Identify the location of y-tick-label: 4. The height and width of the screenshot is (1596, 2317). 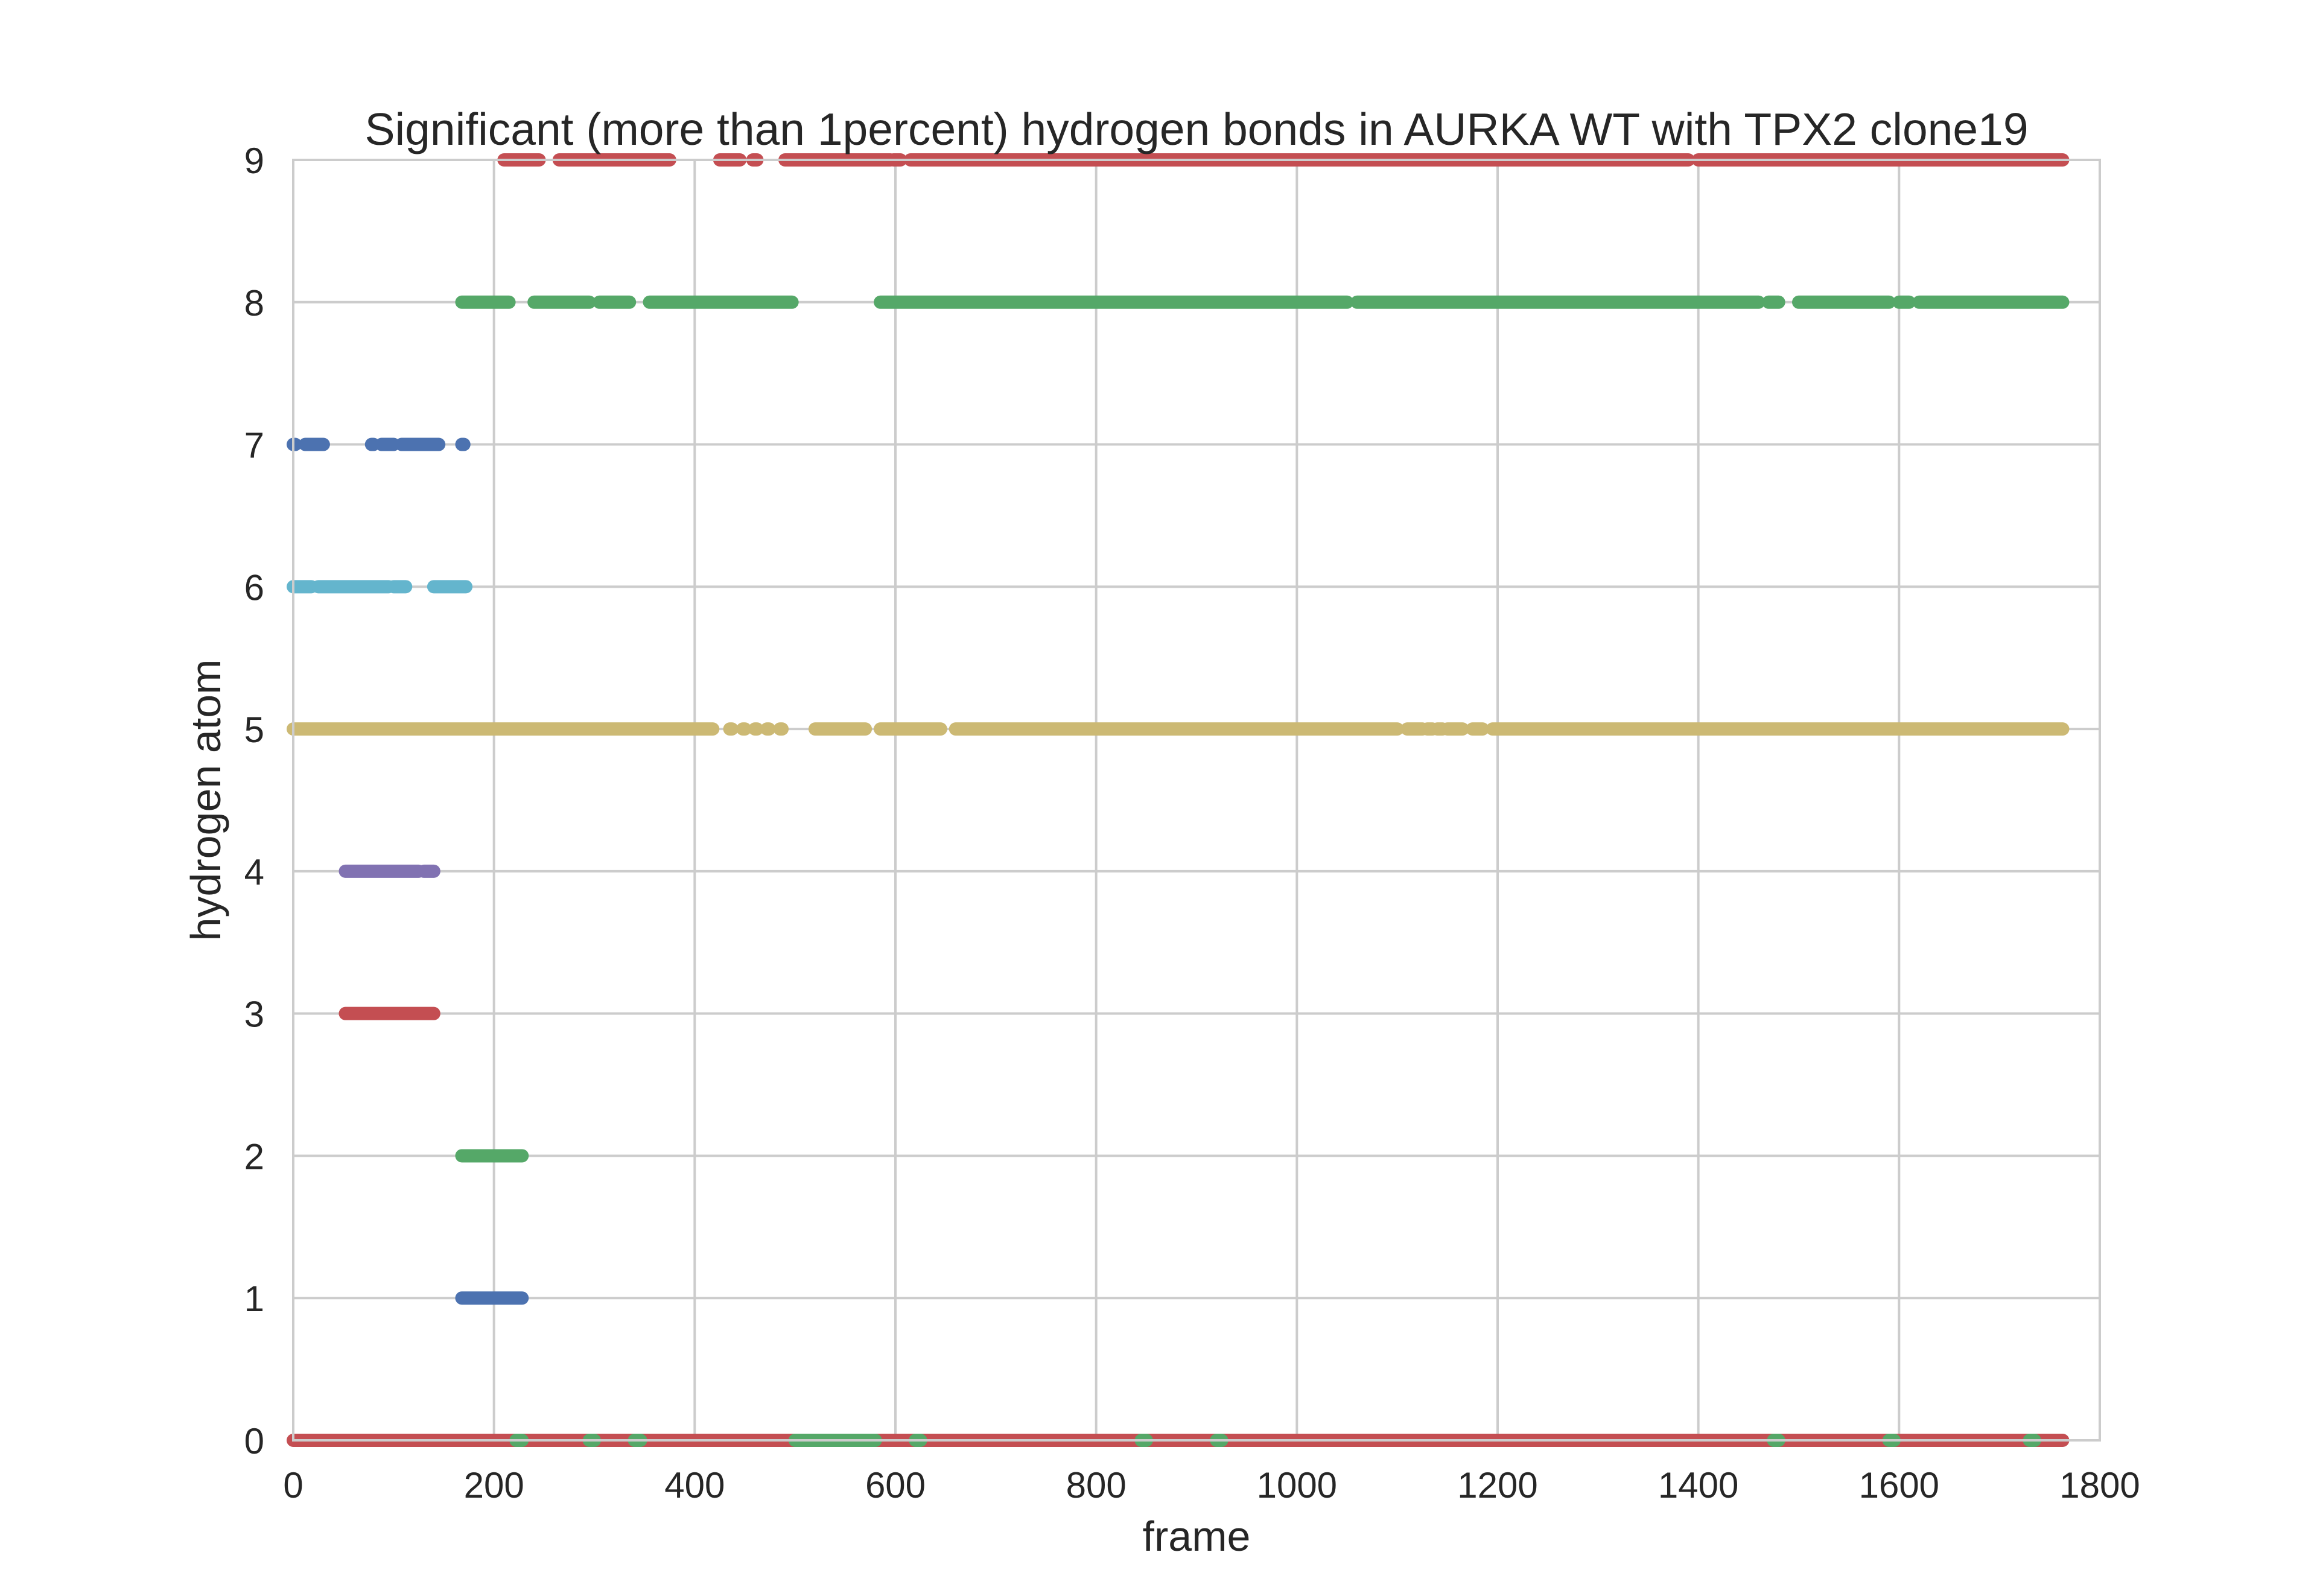
(254, 872).